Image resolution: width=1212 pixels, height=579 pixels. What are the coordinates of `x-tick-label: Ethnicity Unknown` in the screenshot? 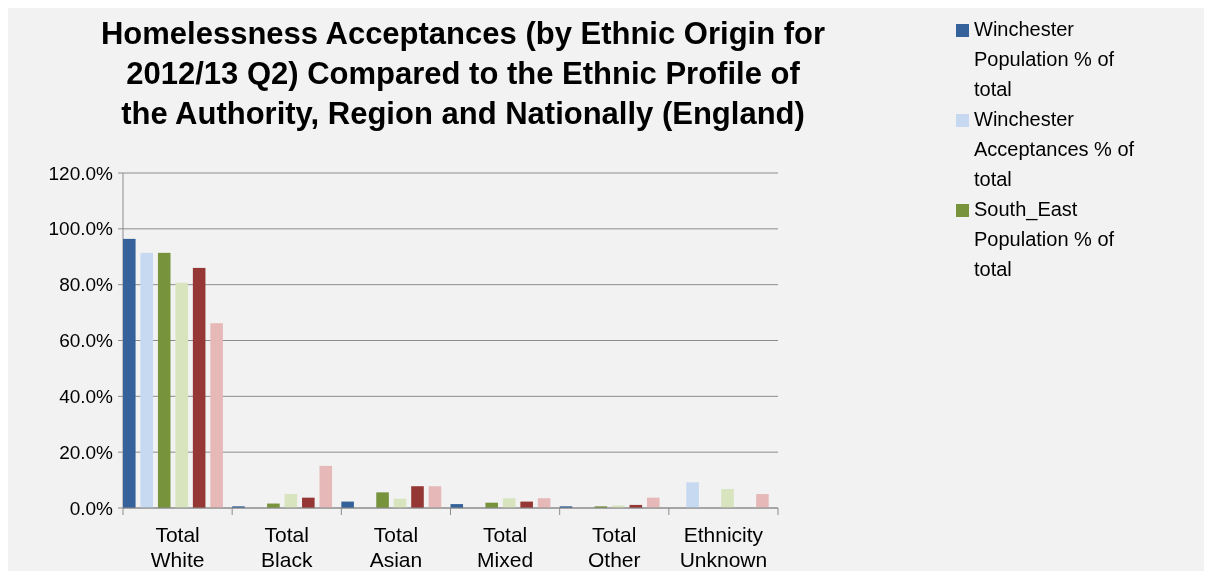 It's located at (723, 547).